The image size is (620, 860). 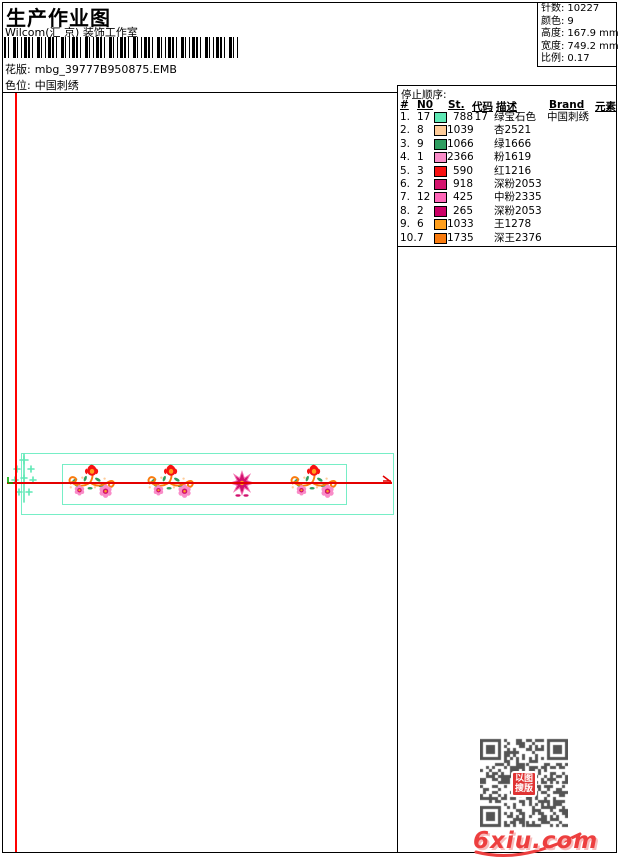 I want to click on sequence-row: 6. 2 918 深粉2053, so click(x=471, y=183).